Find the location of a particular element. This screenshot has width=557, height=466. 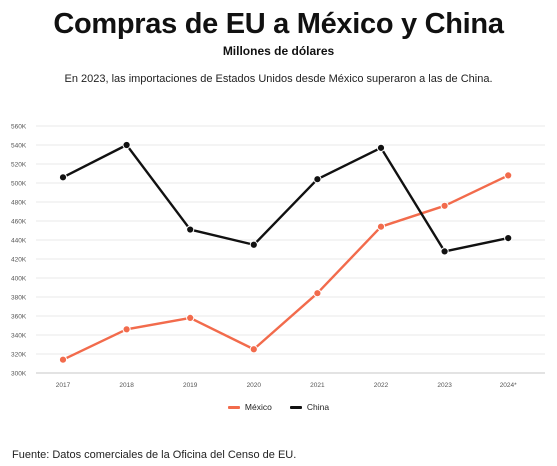

y-tick-label: 340K is located at coordinates (19, 336).